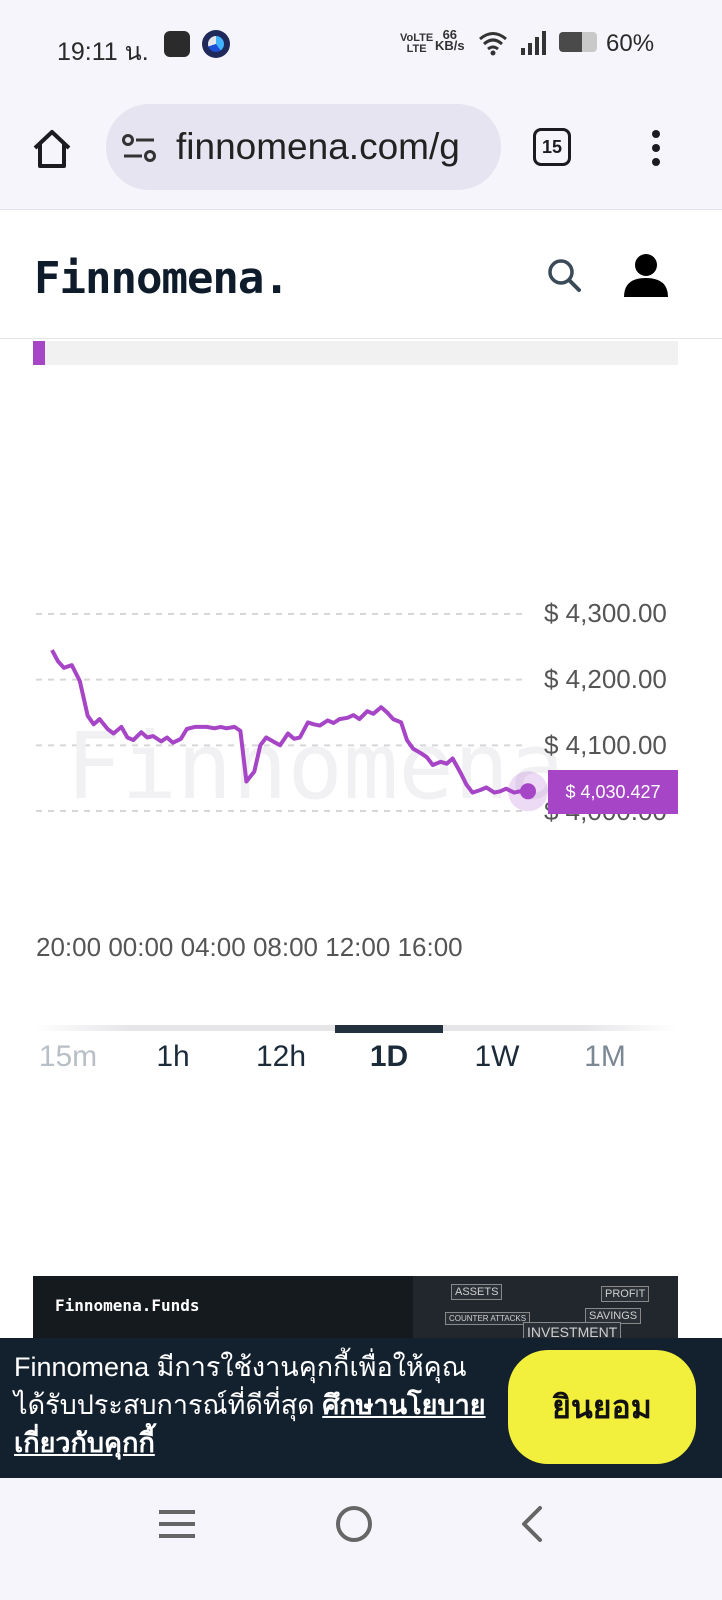  I want to click on banner-word: ASSETS, so click(477, 1292).